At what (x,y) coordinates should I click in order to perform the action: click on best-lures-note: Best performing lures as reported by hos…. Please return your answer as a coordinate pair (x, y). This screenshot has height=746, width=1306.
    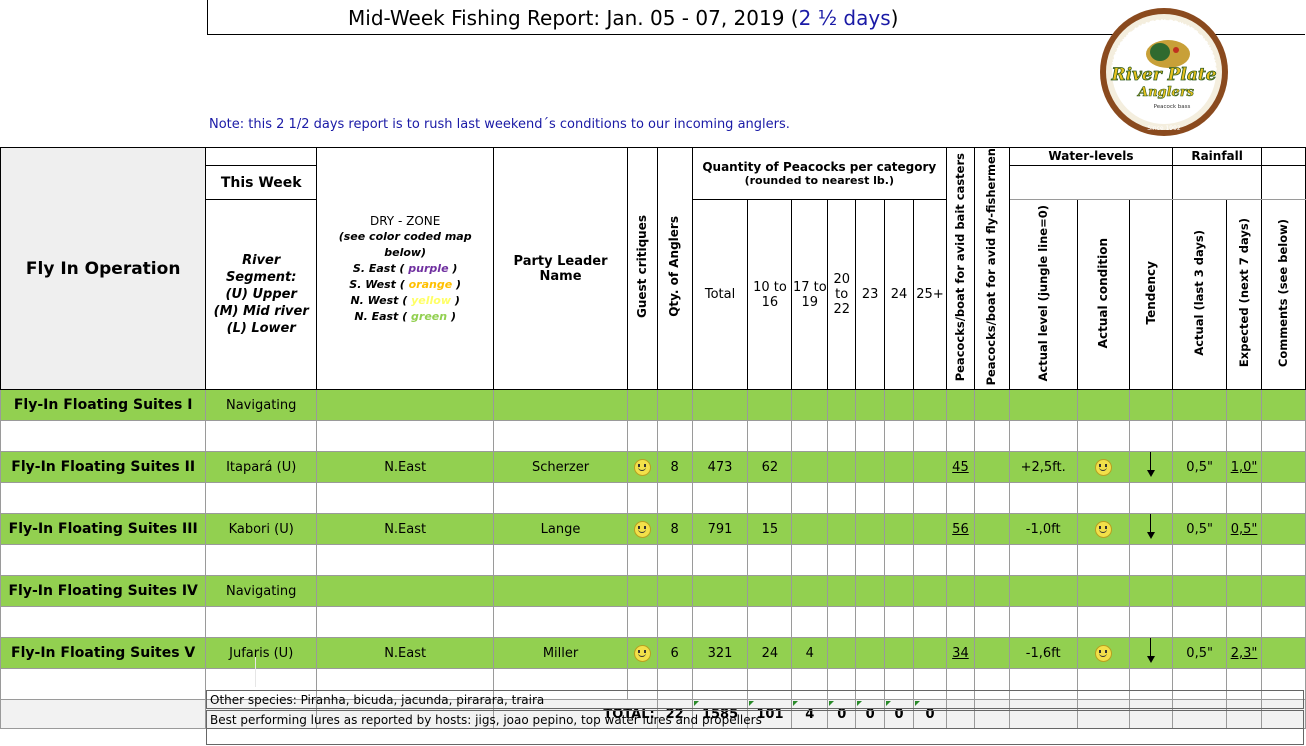
    Looking at the image, I should click on (755, 719).